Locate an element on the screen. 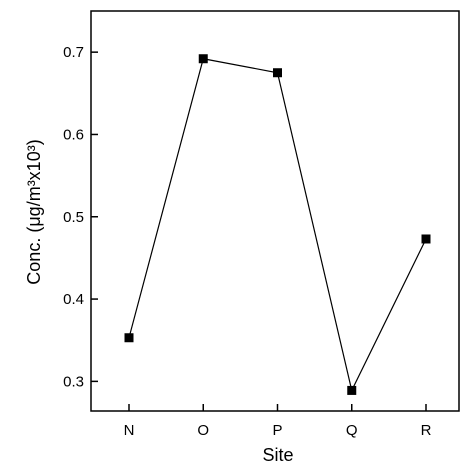  data-point-Q is located at coordinates (352, 390).